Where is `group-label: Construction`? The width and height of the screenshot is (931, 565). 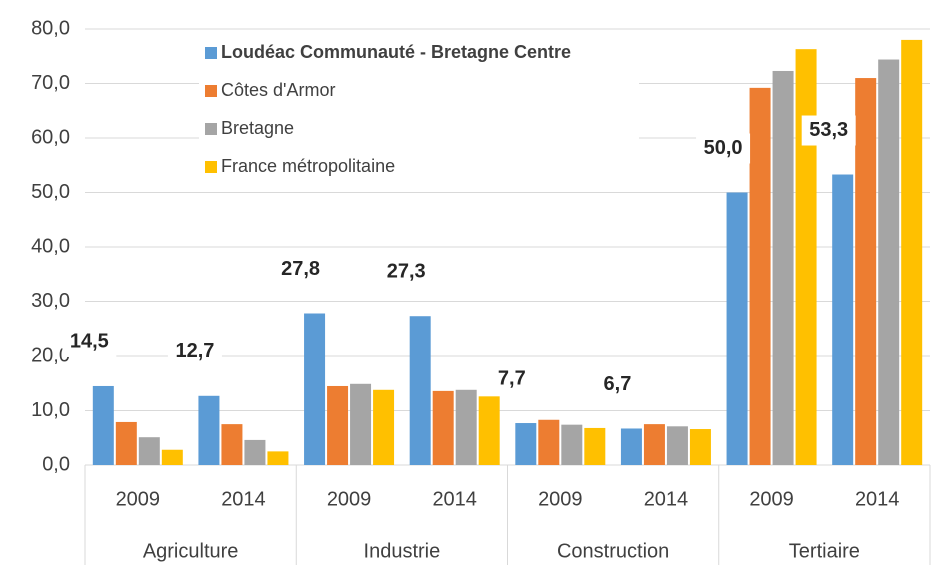 group-label: Construction is located at coordinates (613, 551).